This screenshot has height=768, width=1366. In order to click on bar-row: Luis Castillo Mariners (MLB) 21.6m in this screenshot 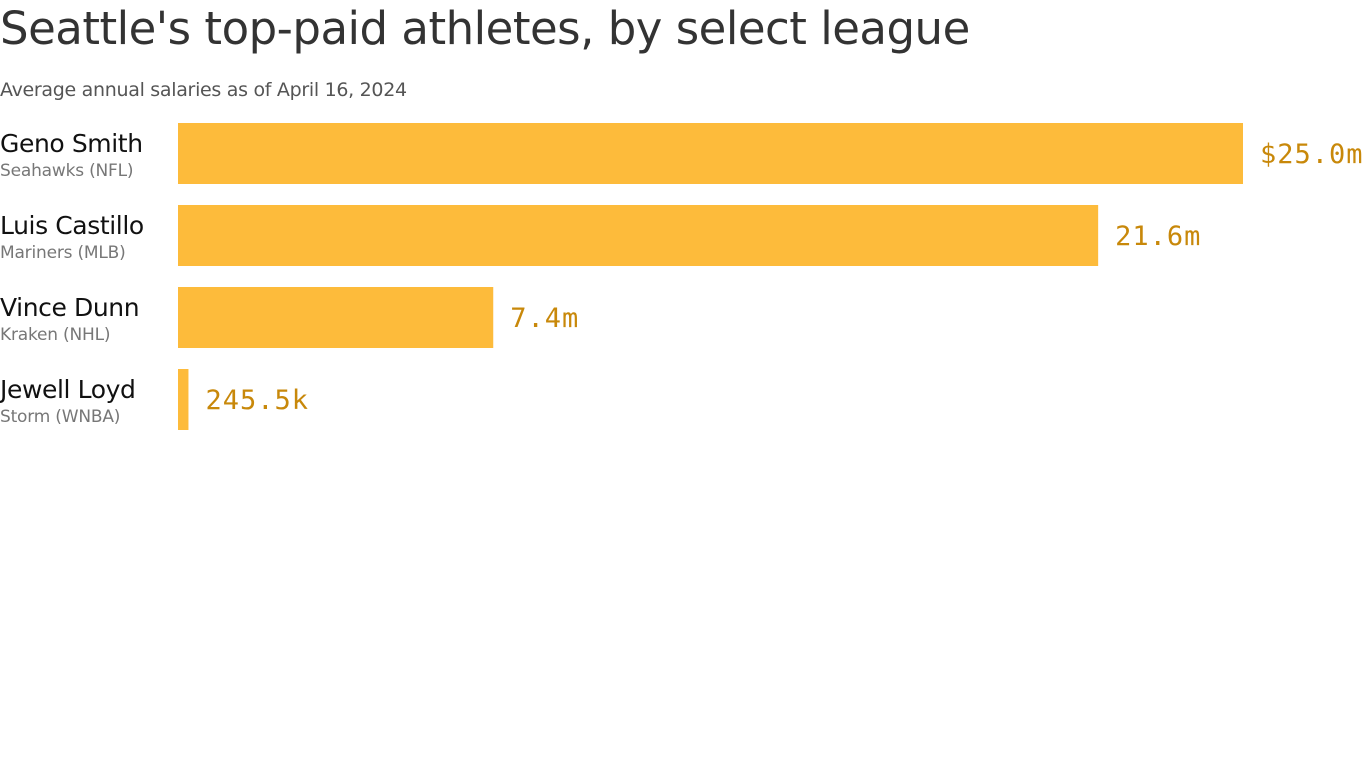, I will do `click(600, 235)`.